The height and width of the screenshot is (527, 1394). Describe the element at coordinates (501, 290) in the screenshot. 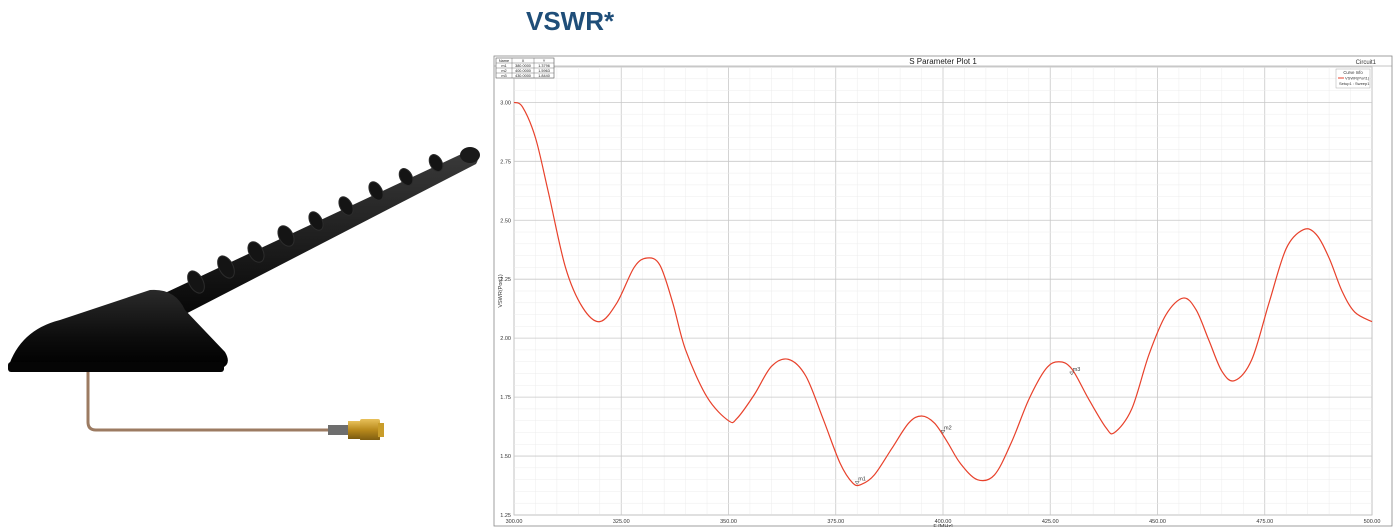

I see `y-axis-label: VSWR(Port1)` at that location.